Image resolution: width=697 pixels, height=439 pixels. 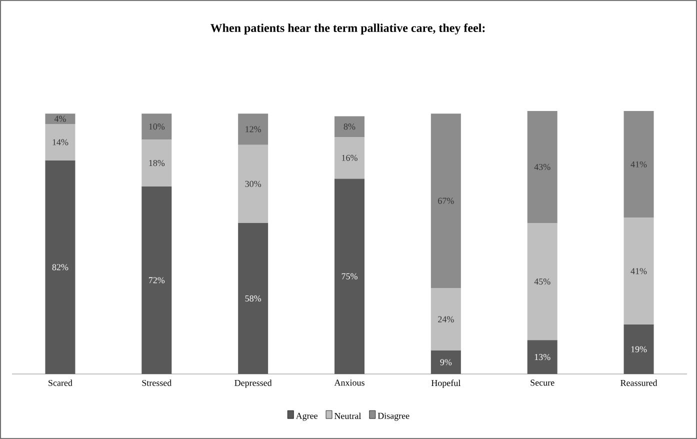 I want to click on data-label: 43%, so click(x=542, y=167).